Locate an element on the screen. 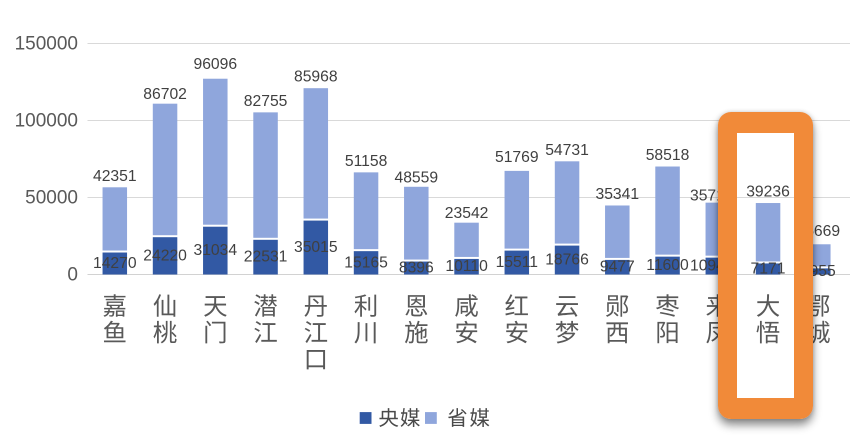  svg-text: 96096 is located at coordinates (215, 64).